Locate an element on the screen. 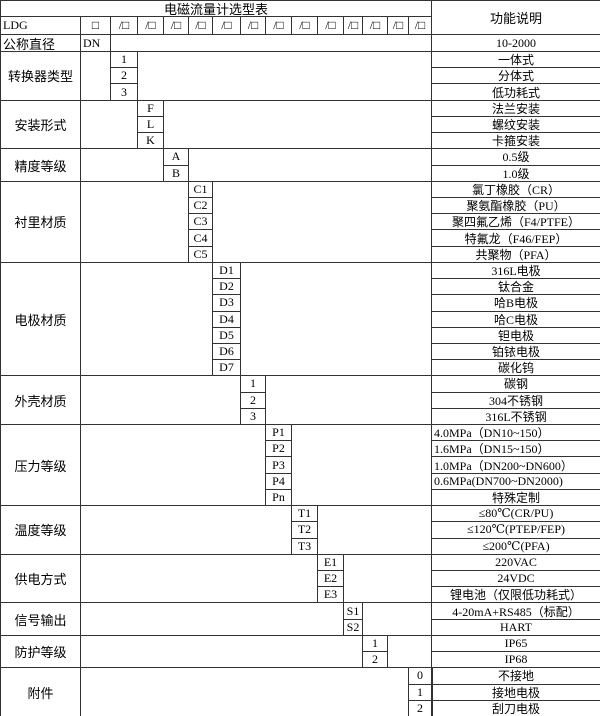  group-label: 转换器类型 is located at coordinates (41, 76).